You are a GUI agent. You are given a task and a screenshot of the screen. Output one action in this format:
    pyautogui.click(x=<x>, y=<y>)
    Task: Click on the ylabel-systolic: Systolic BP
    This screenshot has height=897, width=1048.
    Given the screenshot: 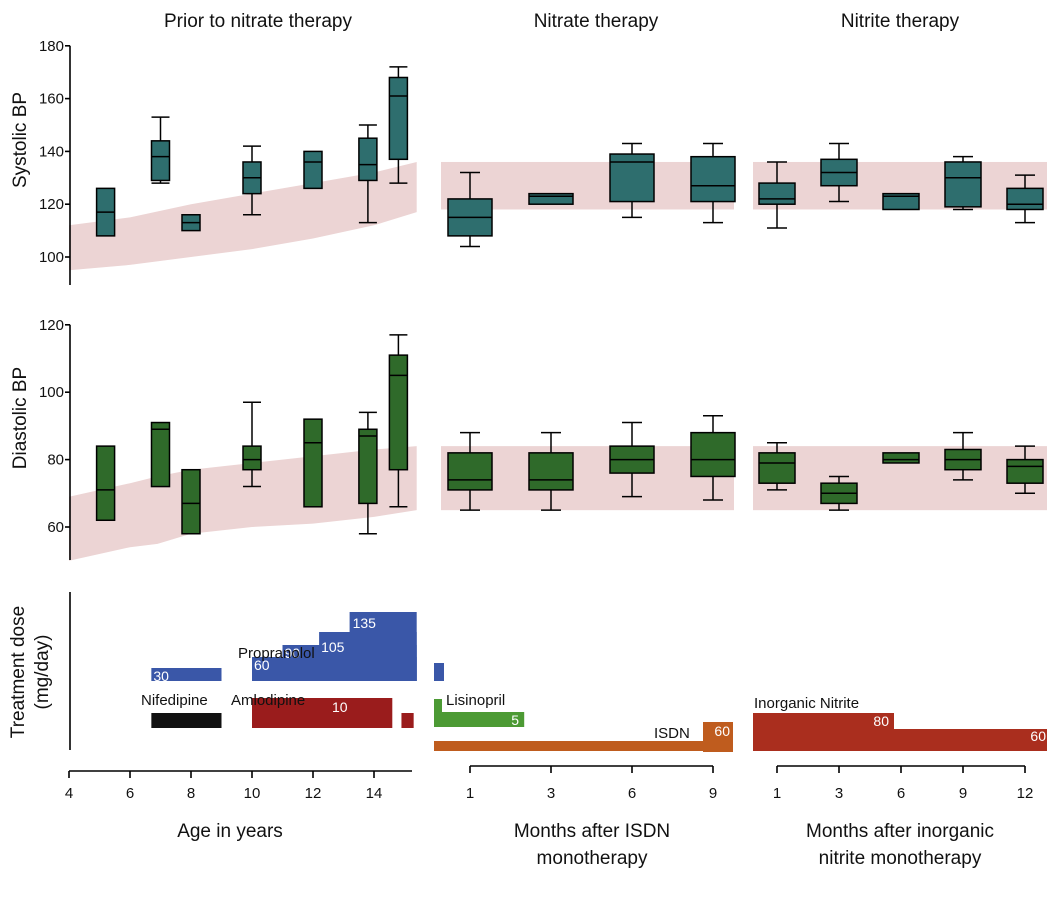 What is the action you would take?
    pyautogui.click(x=20, y=140)
    